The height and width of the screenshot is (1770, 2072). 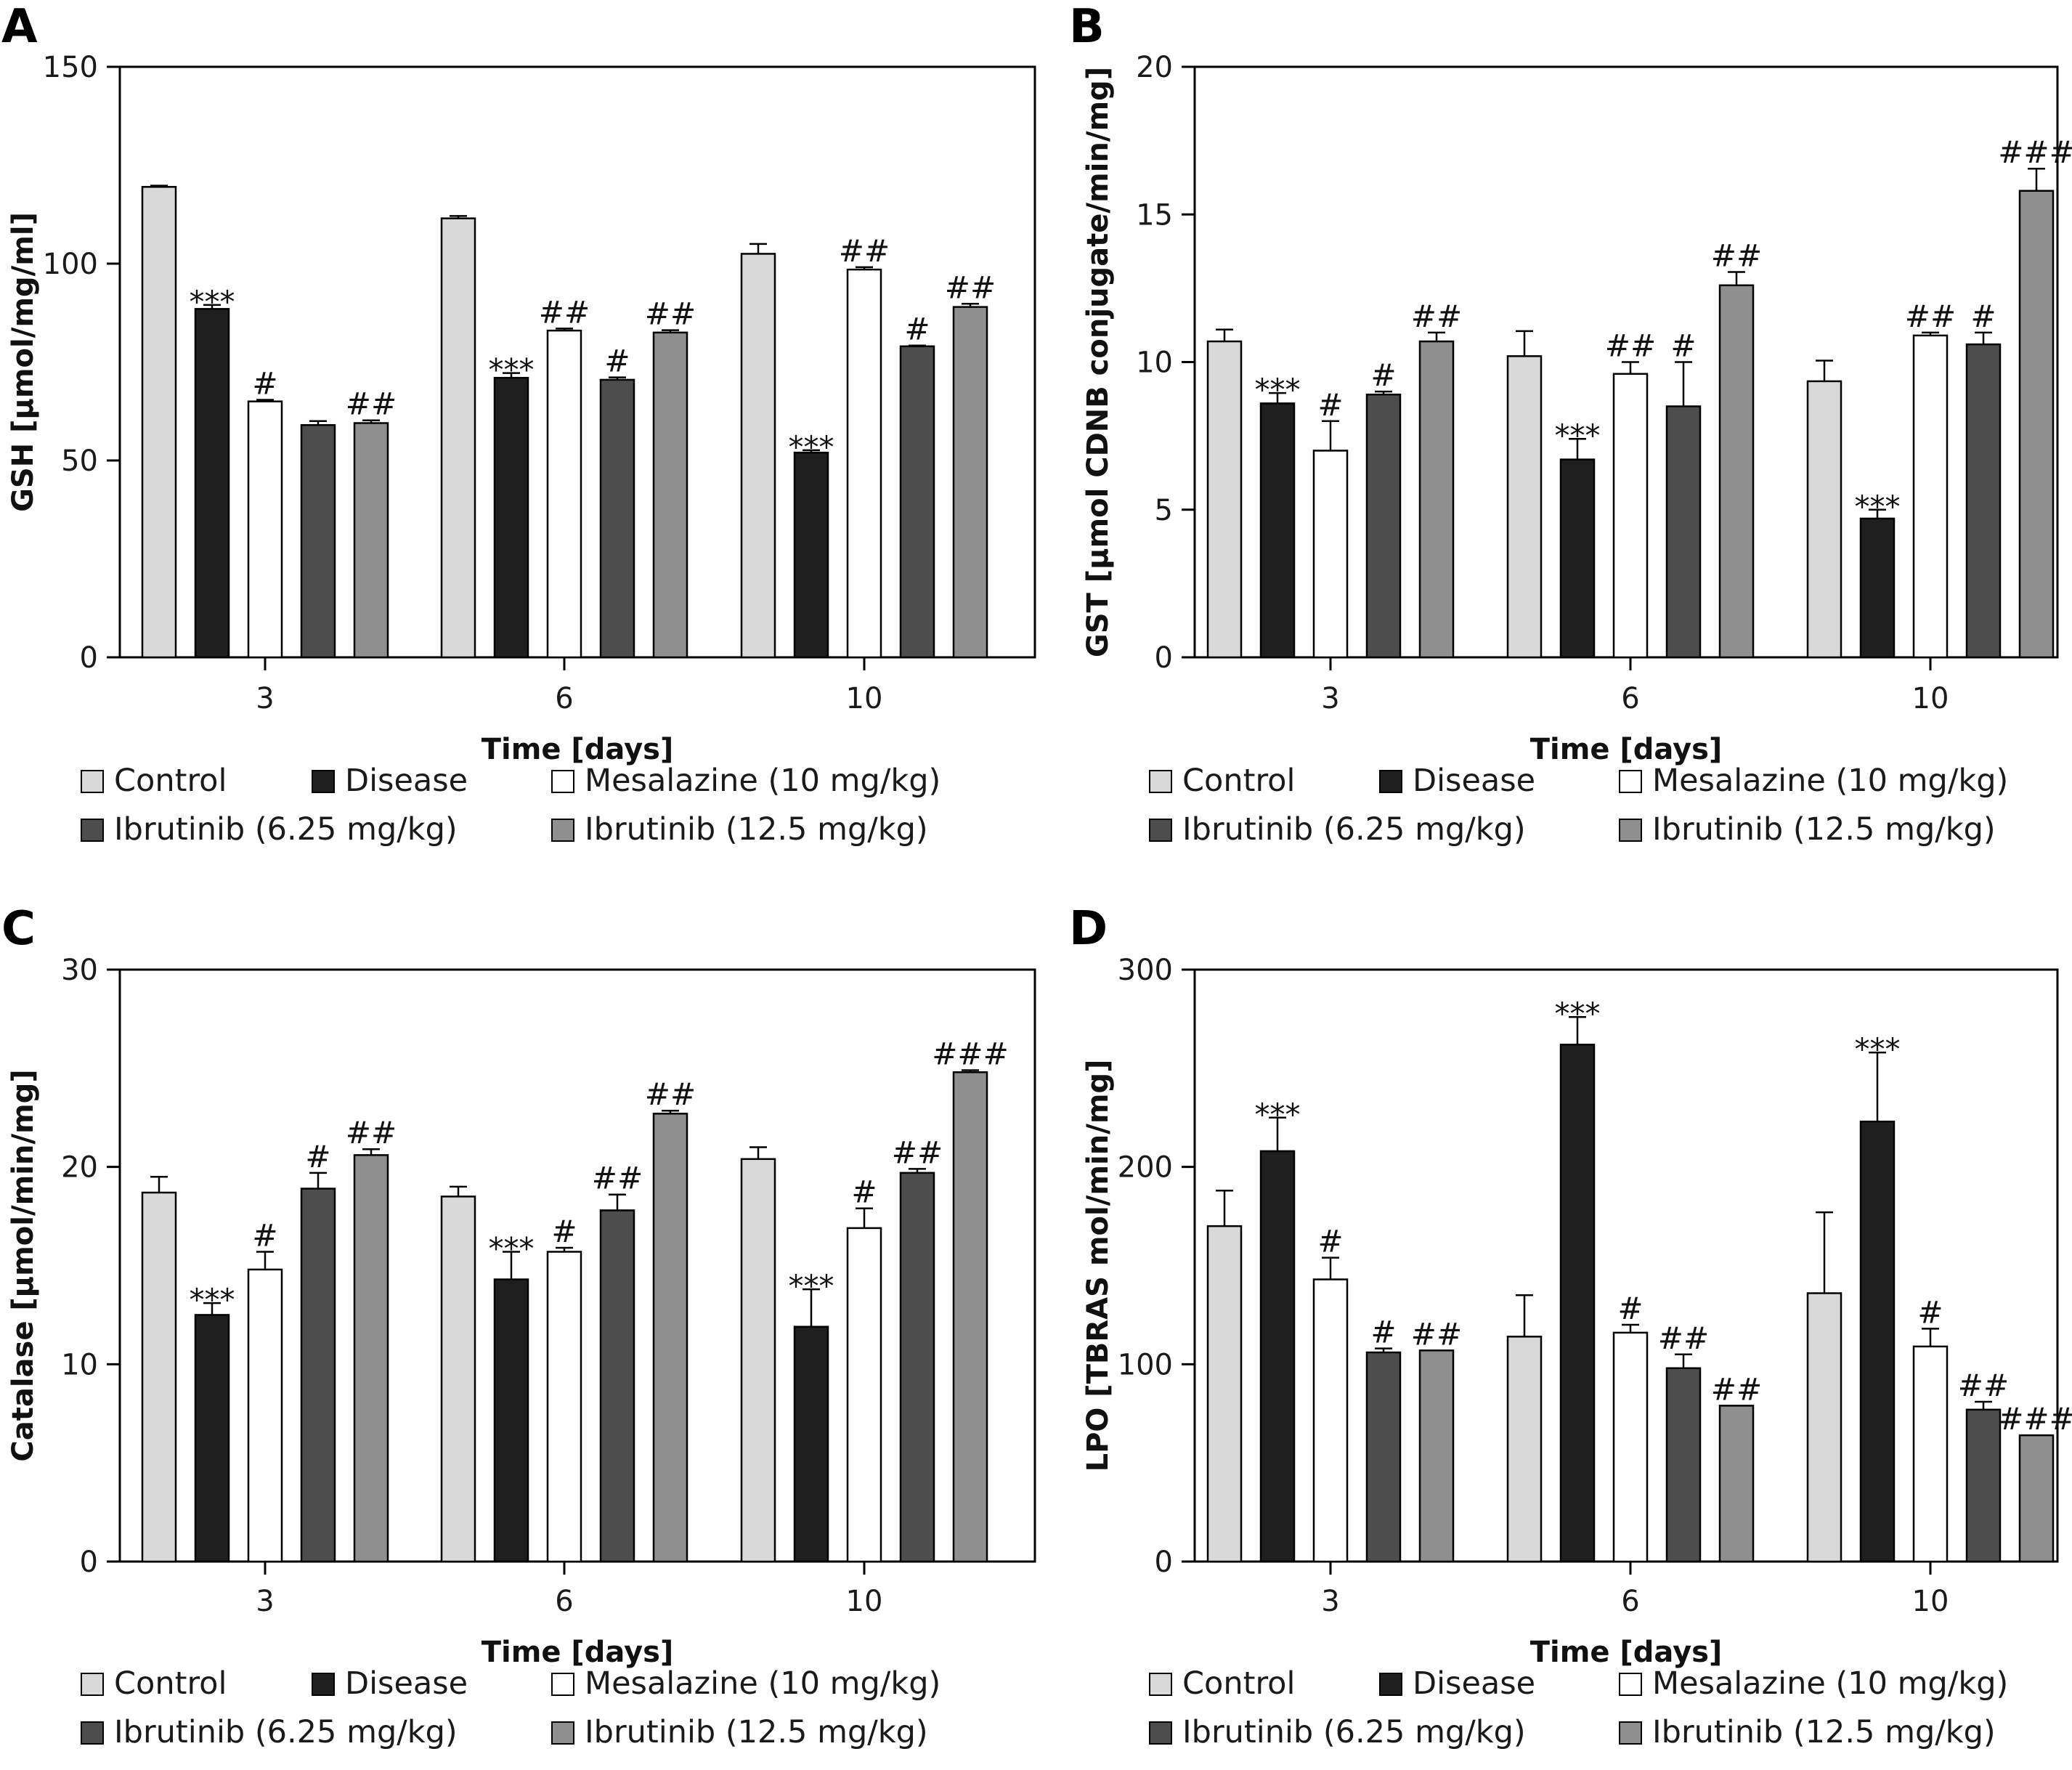 I want to click on y-tick-label-c: 20, so click(x=80, y=1168).